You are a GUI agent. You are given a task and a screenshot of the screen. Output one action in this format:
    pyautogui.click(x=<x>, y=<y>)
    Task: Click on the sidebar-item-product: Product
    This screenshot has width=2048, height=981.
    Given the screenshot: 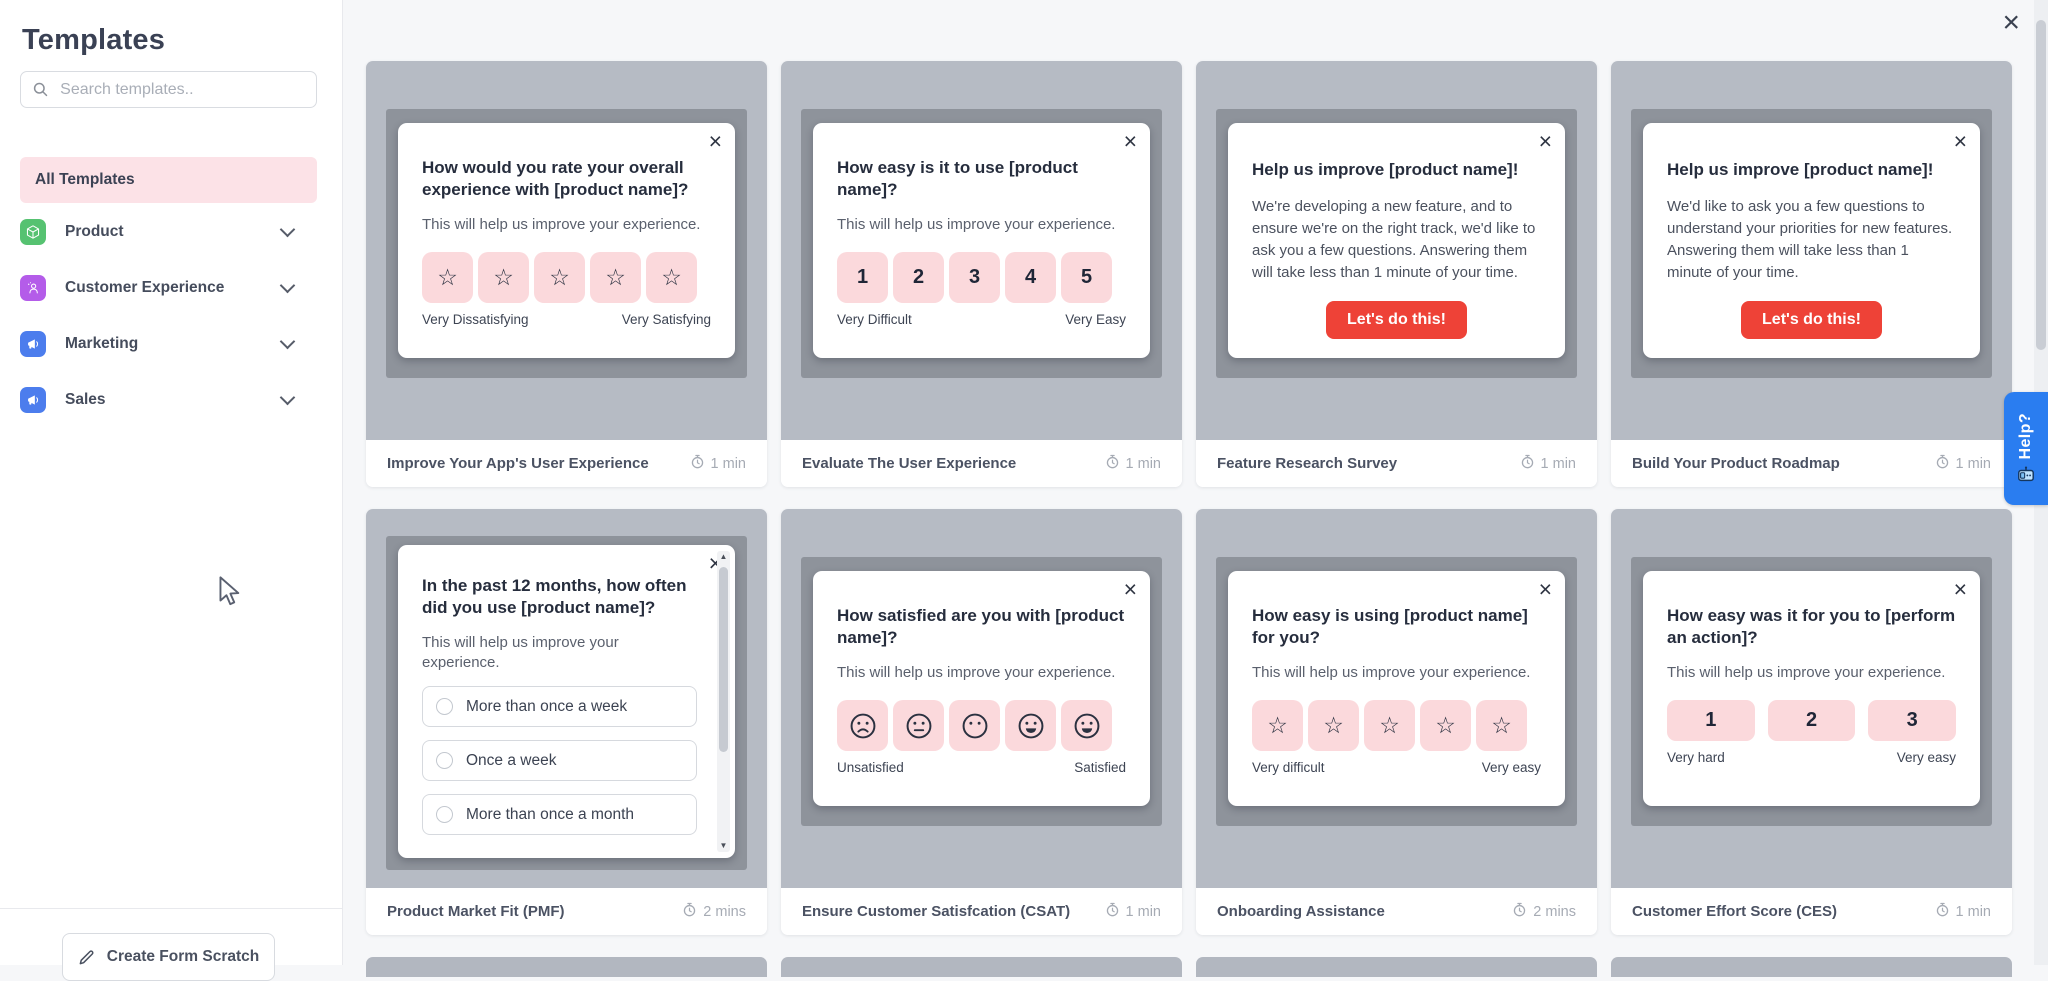 What is the action you would take?
    pyautogui.click(x=168, y=232)
    